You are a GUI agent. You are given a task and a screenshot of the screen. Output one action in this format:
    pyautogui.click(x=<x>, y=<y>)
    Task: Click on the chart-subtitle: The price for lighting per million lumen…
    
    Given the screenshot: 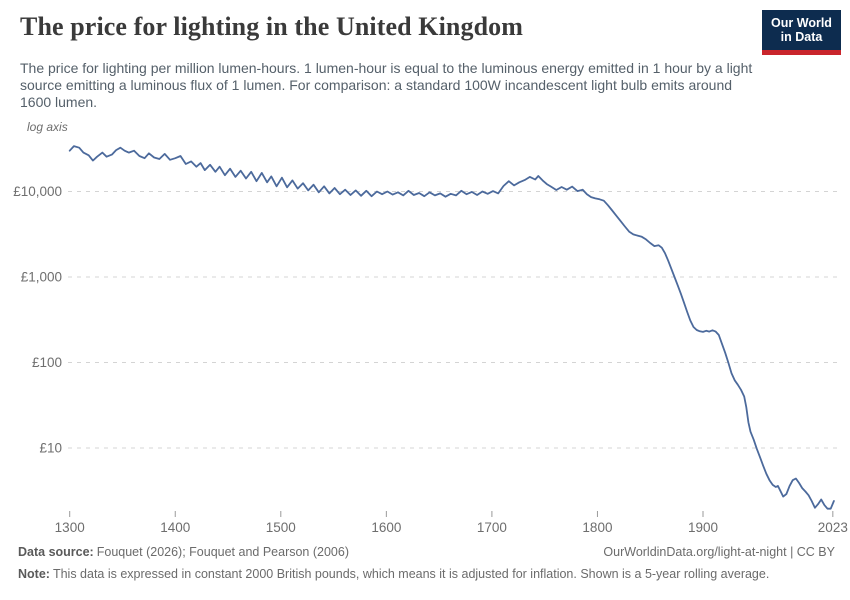 What is the action you would take?
    pyautogui.click(x=386, y=85)
    